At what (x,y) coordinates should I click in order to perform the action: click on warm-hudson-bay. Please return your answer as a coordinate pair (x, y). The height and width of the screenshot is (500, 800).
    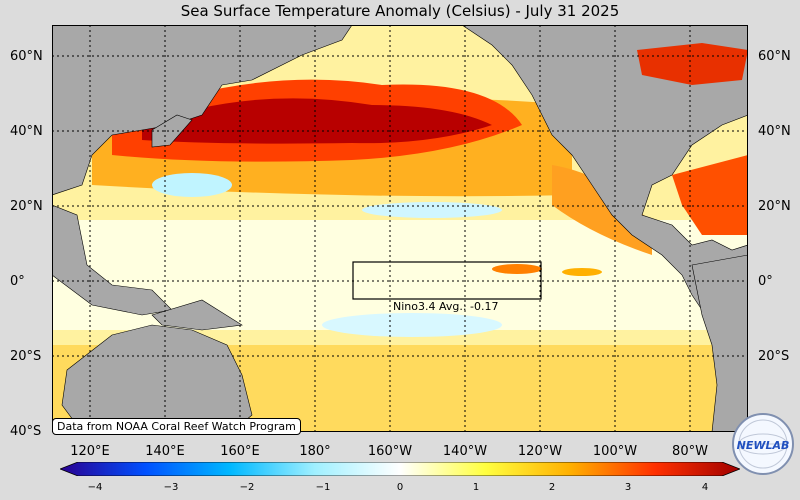
    Looking at the image, I should click on (692, 64).